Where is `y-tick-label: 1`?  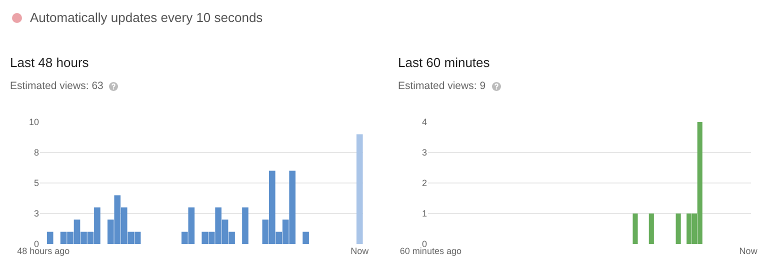
y-tick-label: 1 is located at coordinates (424, 213).